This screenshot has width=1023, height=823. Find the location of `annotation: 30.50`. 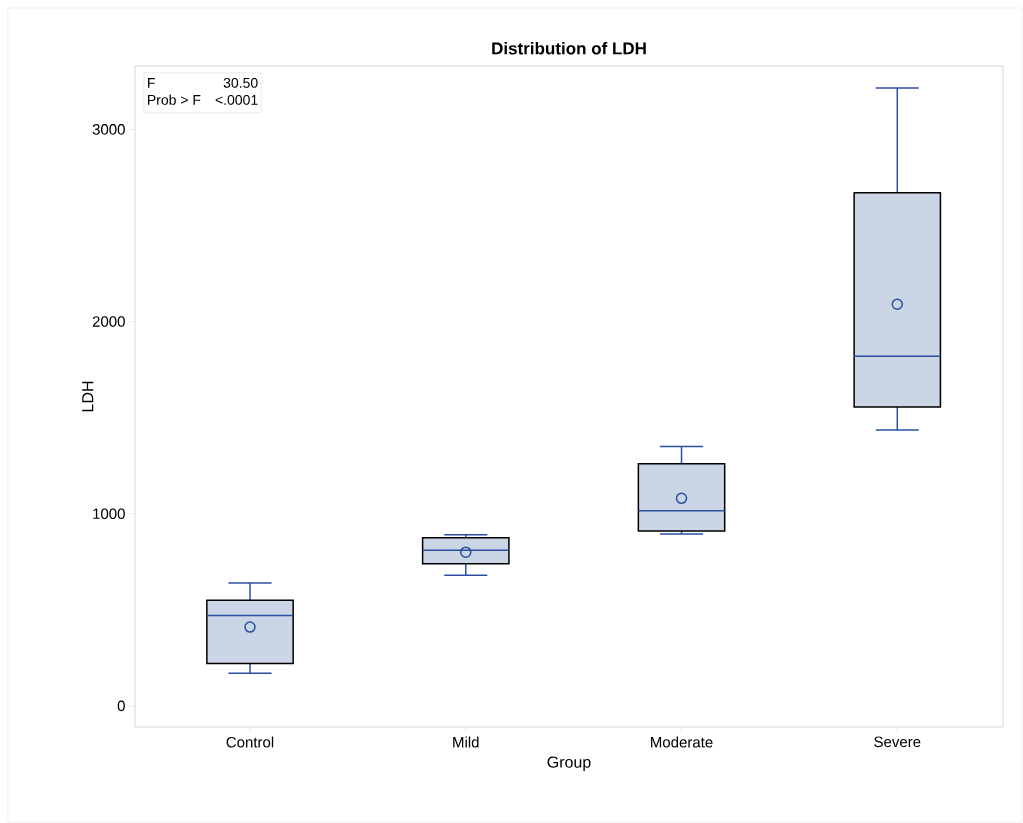

annotation: 30.50 is located at coordinates (240, 82).